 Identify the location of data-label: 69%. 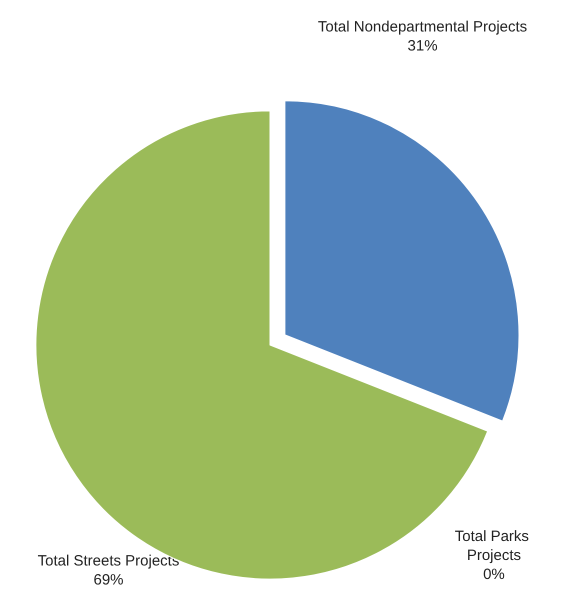
(108, 580).